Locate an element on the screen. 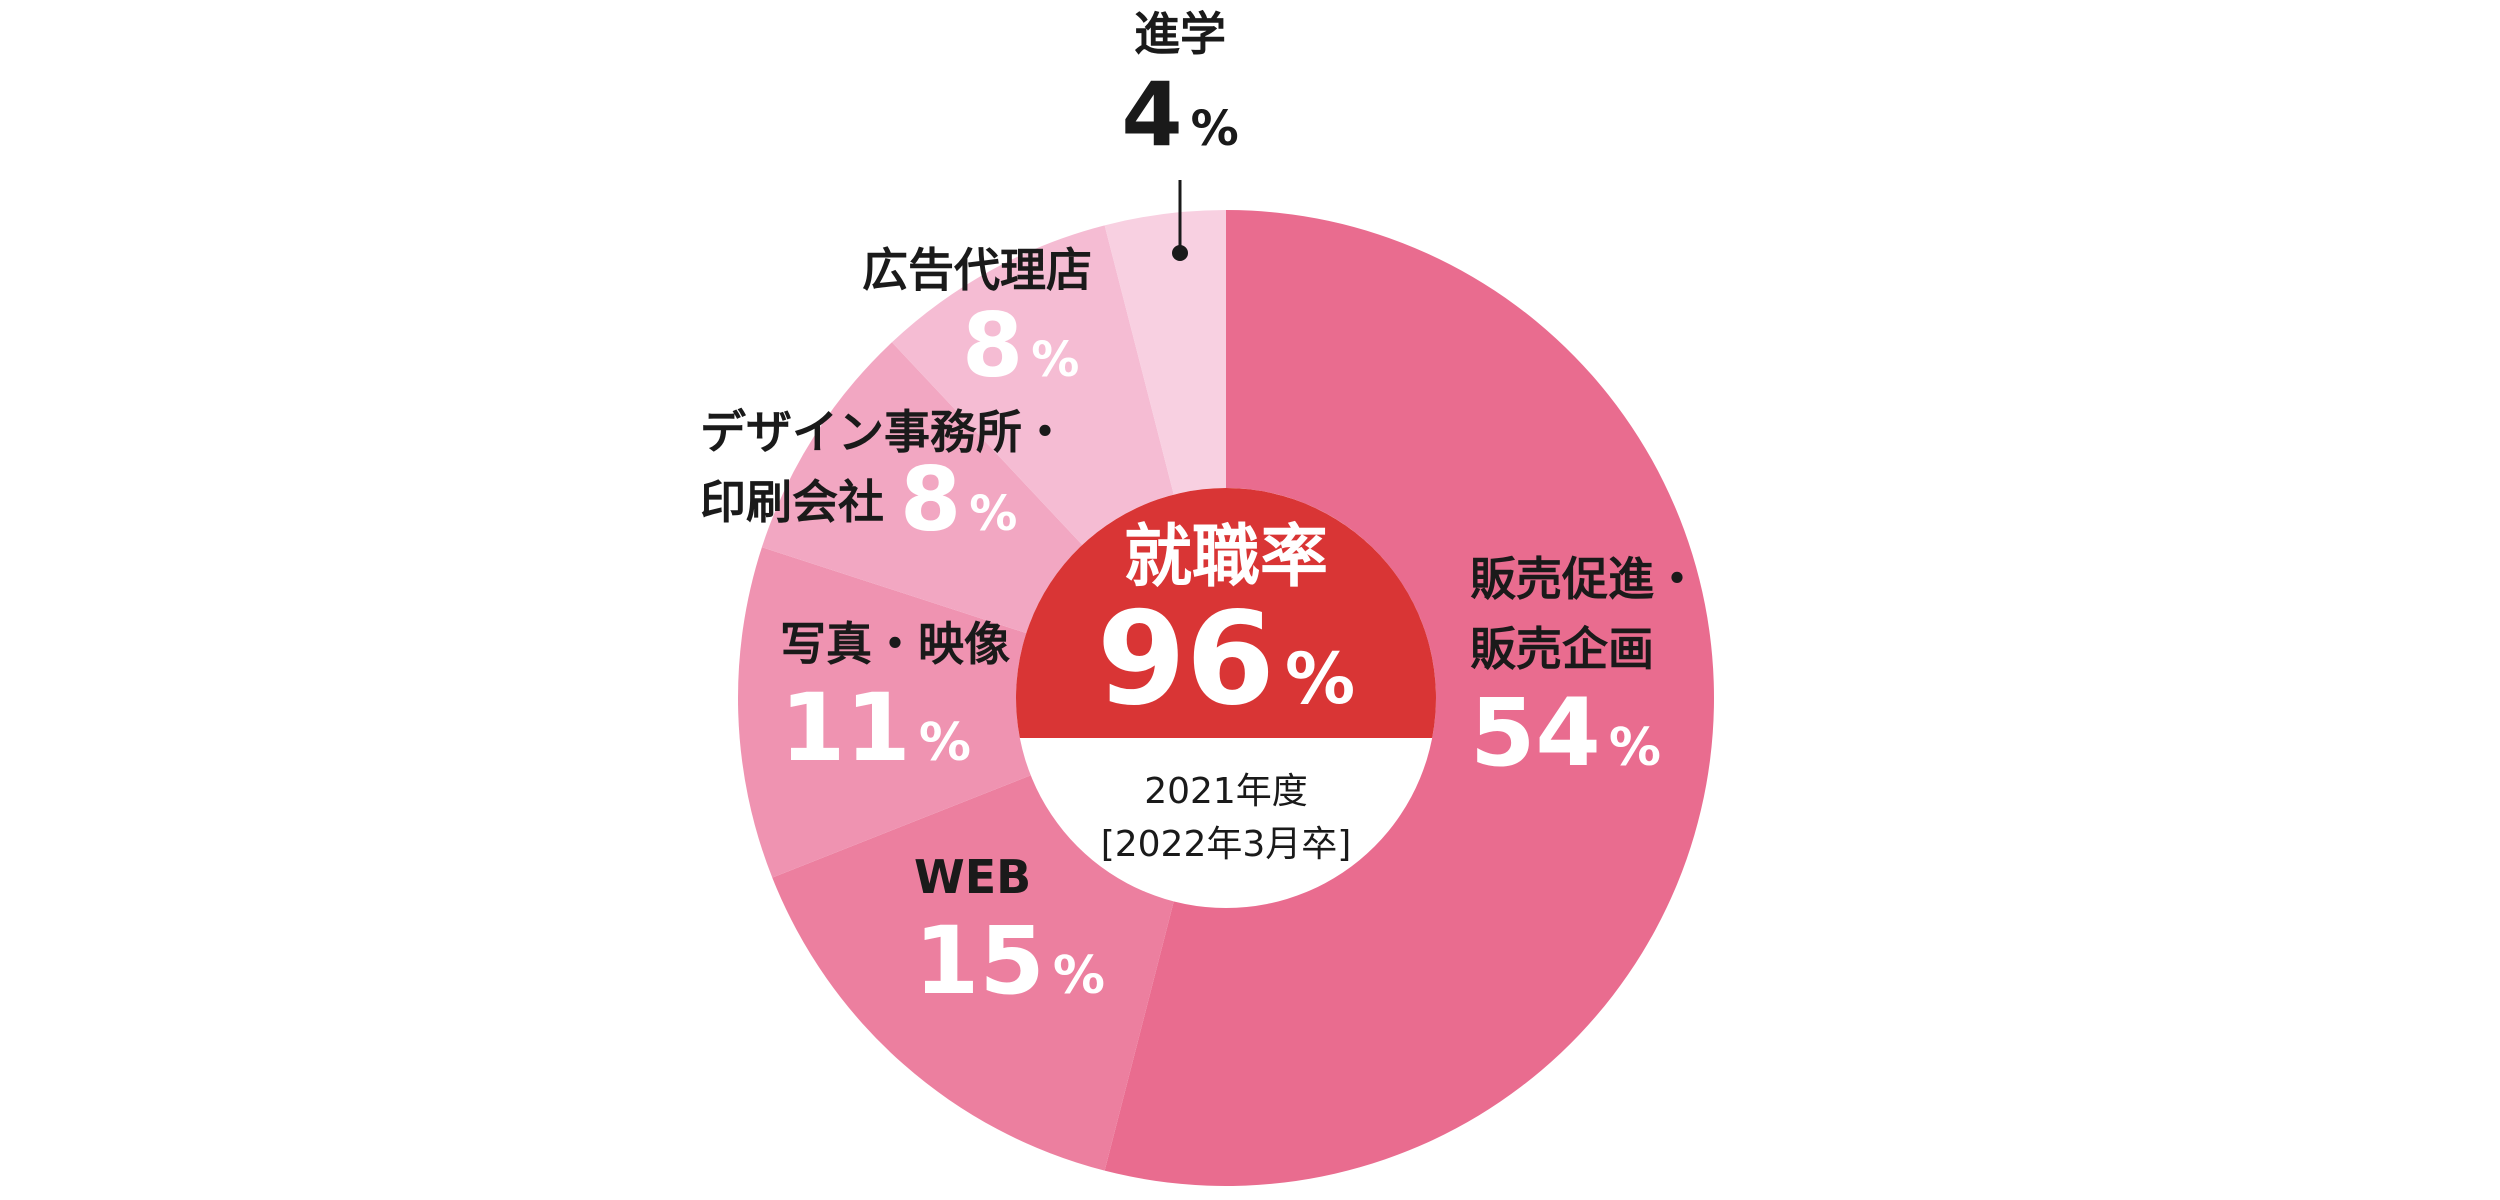  slice-label-3-line-1: 印刷会社 is located at coordinates (792, 502).